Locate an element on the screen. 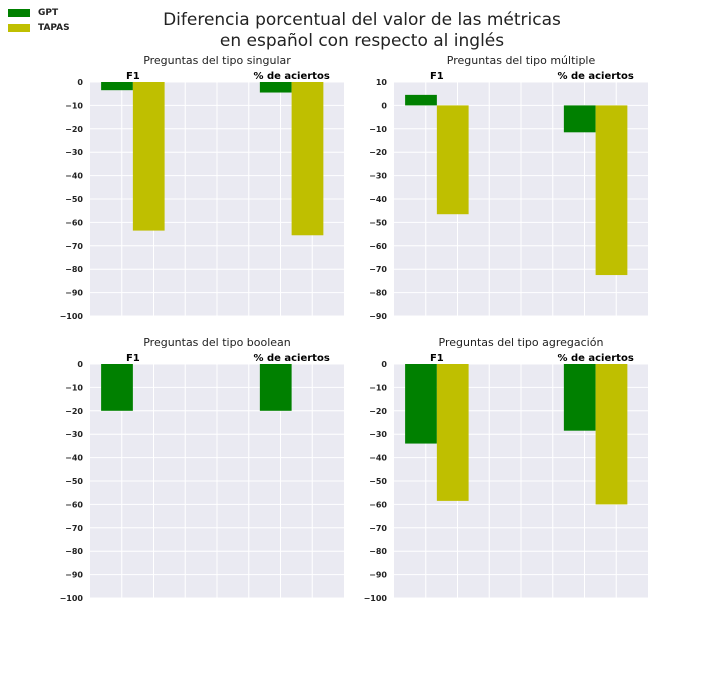 This screenshot has width=720, height=684. panel-title: Preguntas del tipo múltiple is located at coordinates (521, 60).